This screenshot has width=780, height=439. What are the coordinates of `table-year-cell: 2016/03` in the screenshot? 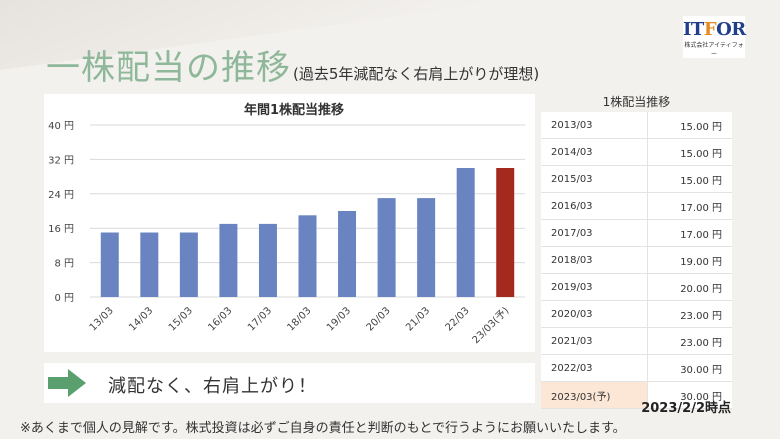 It's located at (594, 206).